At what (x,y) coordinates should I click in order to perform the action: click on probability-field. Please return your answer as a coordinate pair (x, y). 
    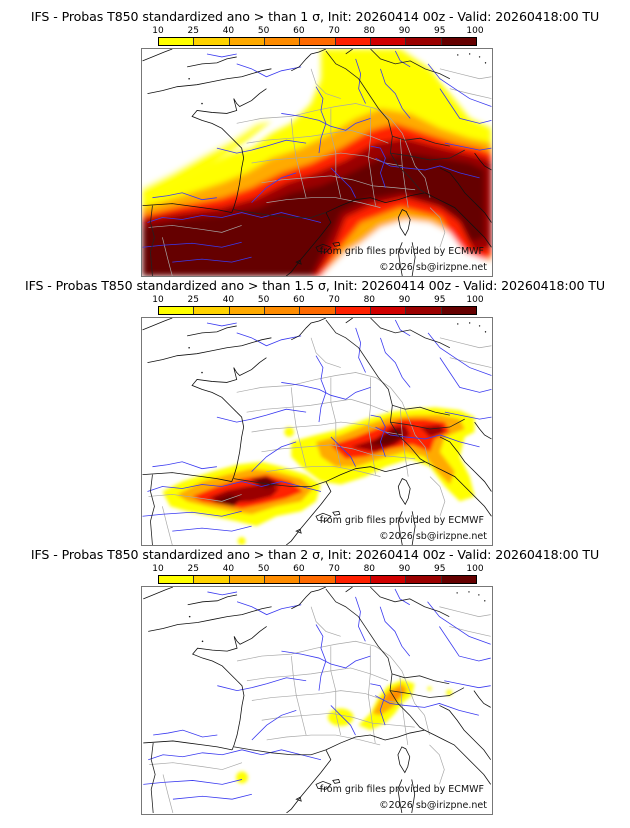
    Looking at the image, I should click on (318, 476).